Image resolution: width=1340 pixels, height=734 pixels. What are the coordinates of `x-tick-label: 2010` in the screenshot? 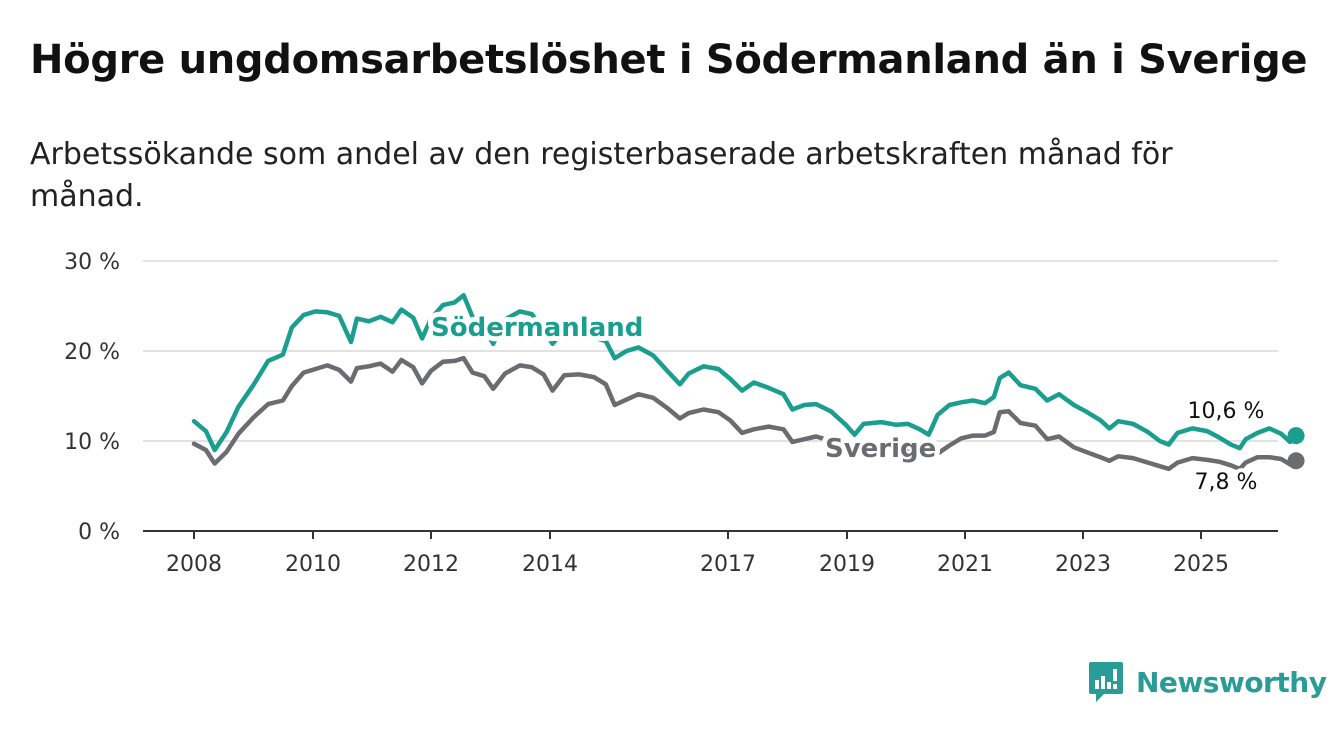 It's located at (313, 564).